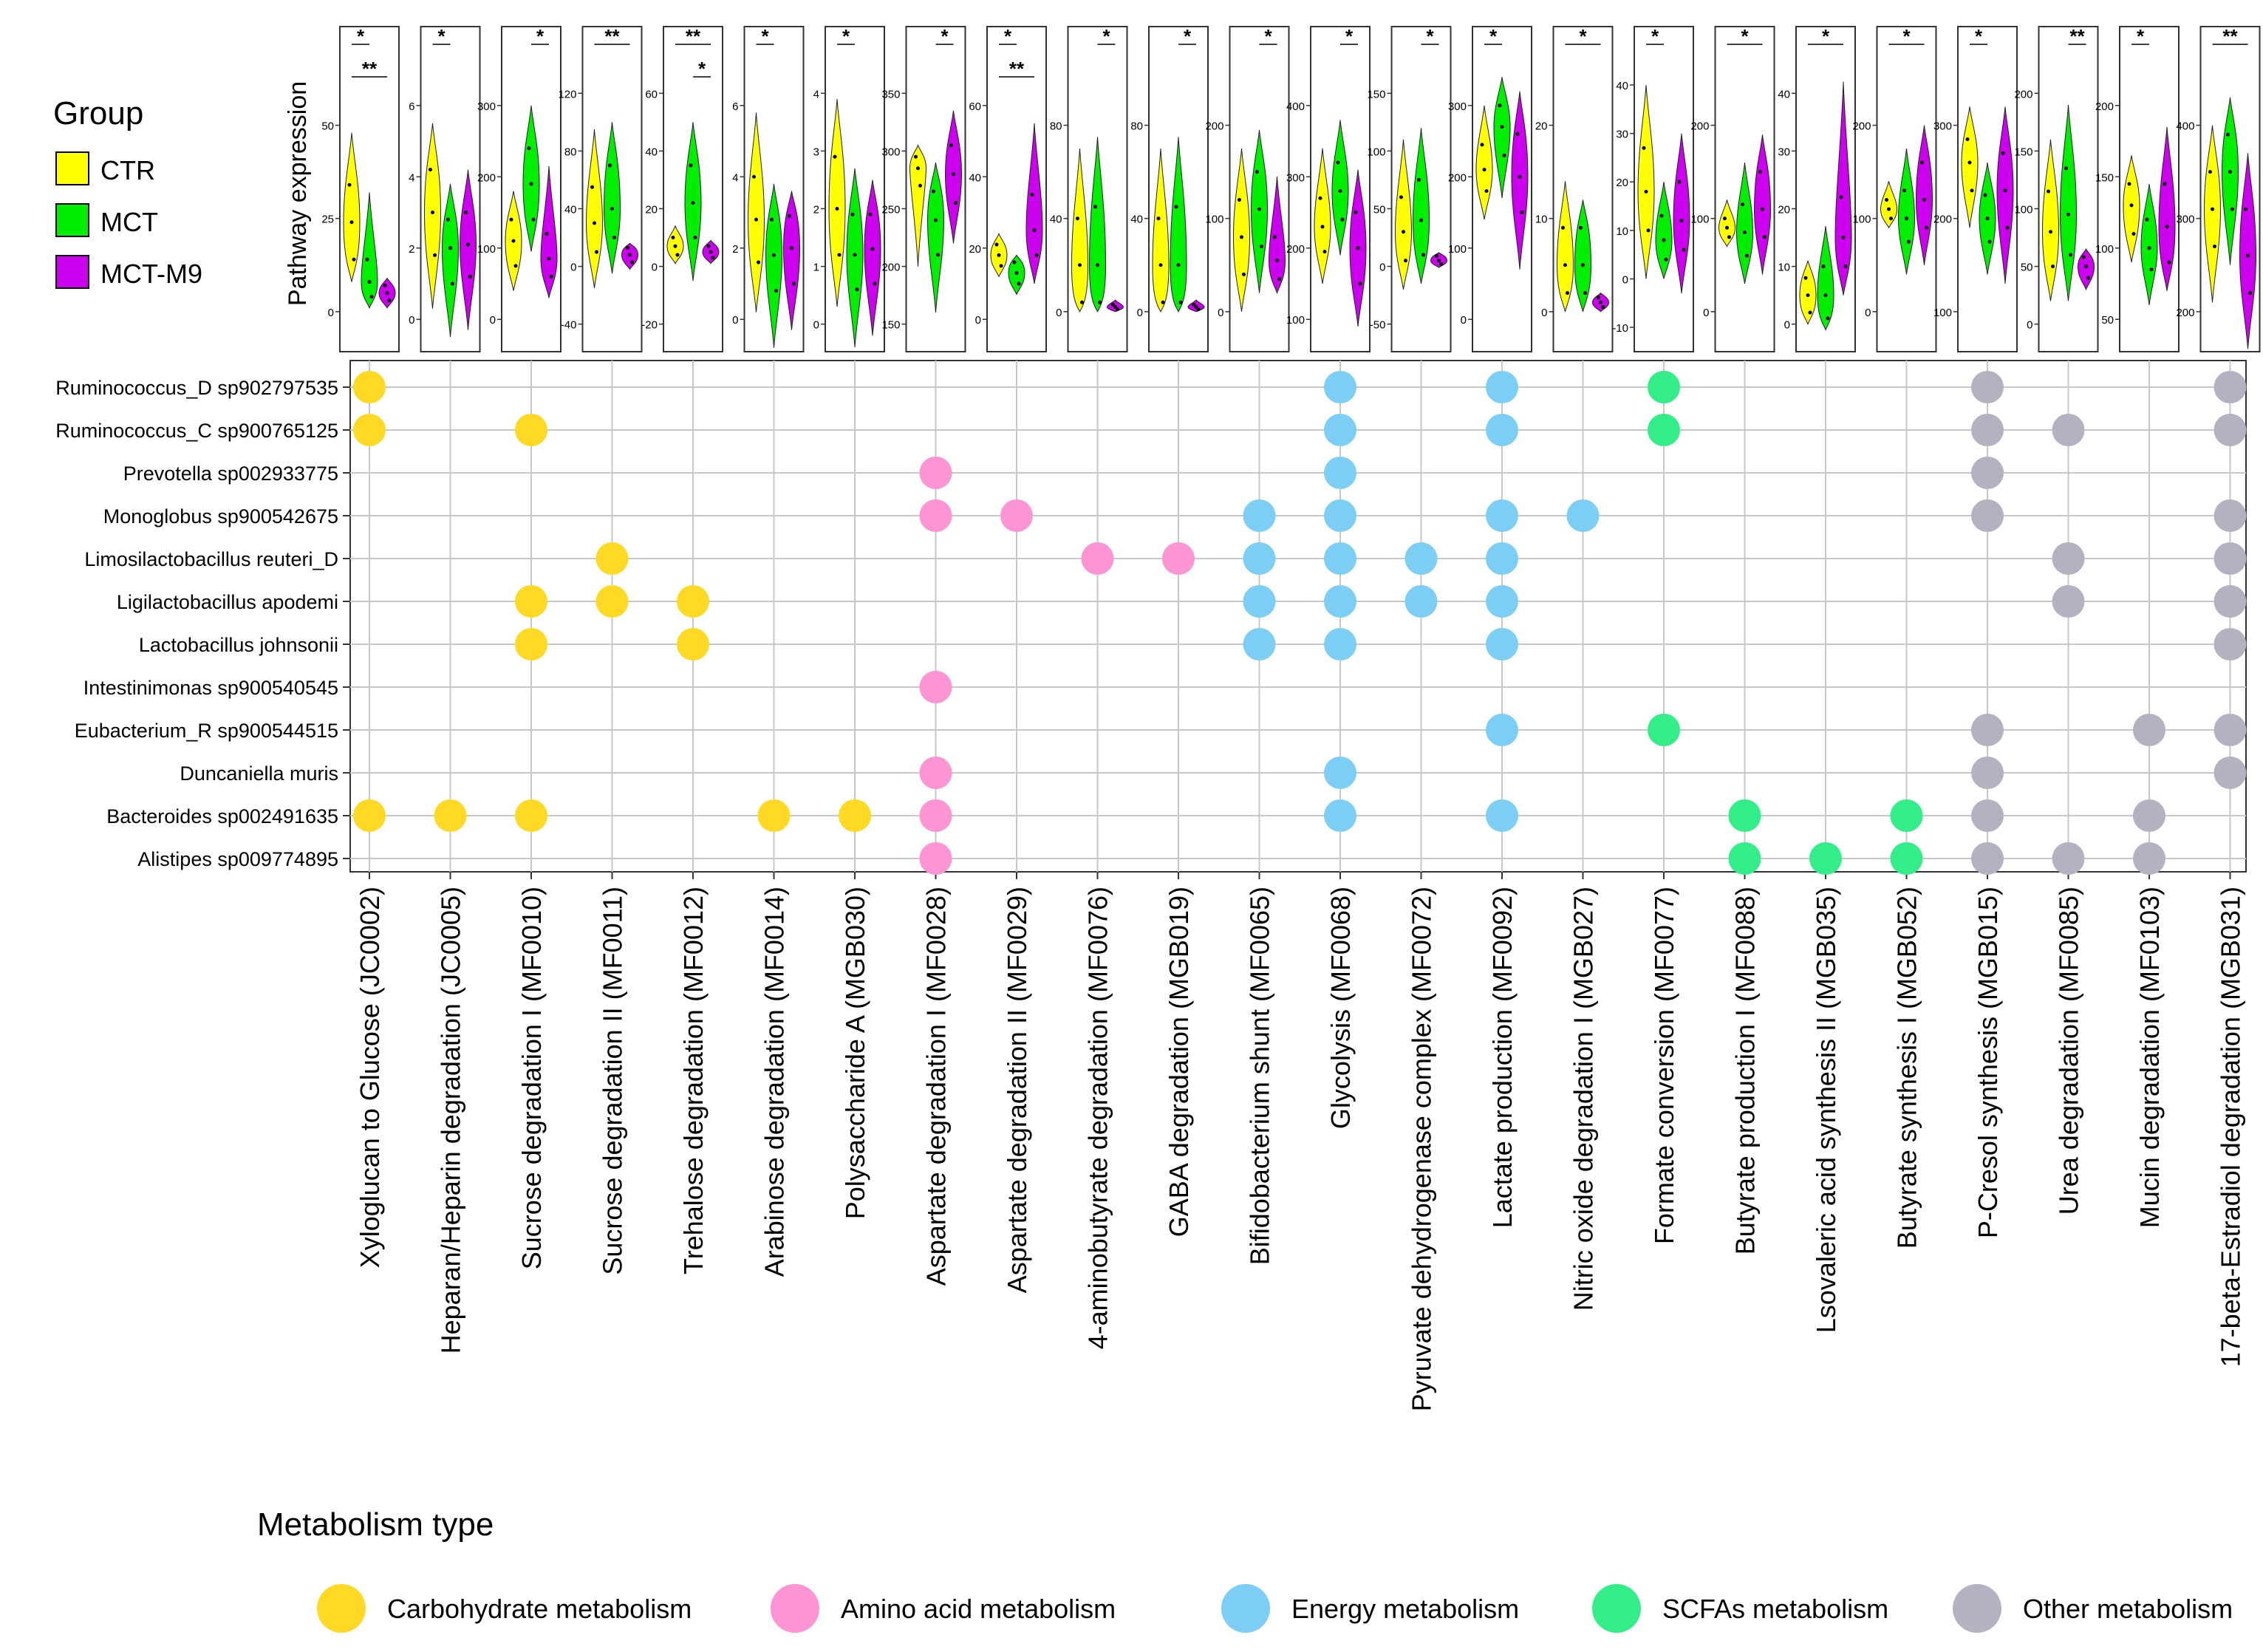 The image size is (2263, 1652). I want to click on pathway-label: Xyloglucan to Glucose (JC0002), so click(370, 1077).